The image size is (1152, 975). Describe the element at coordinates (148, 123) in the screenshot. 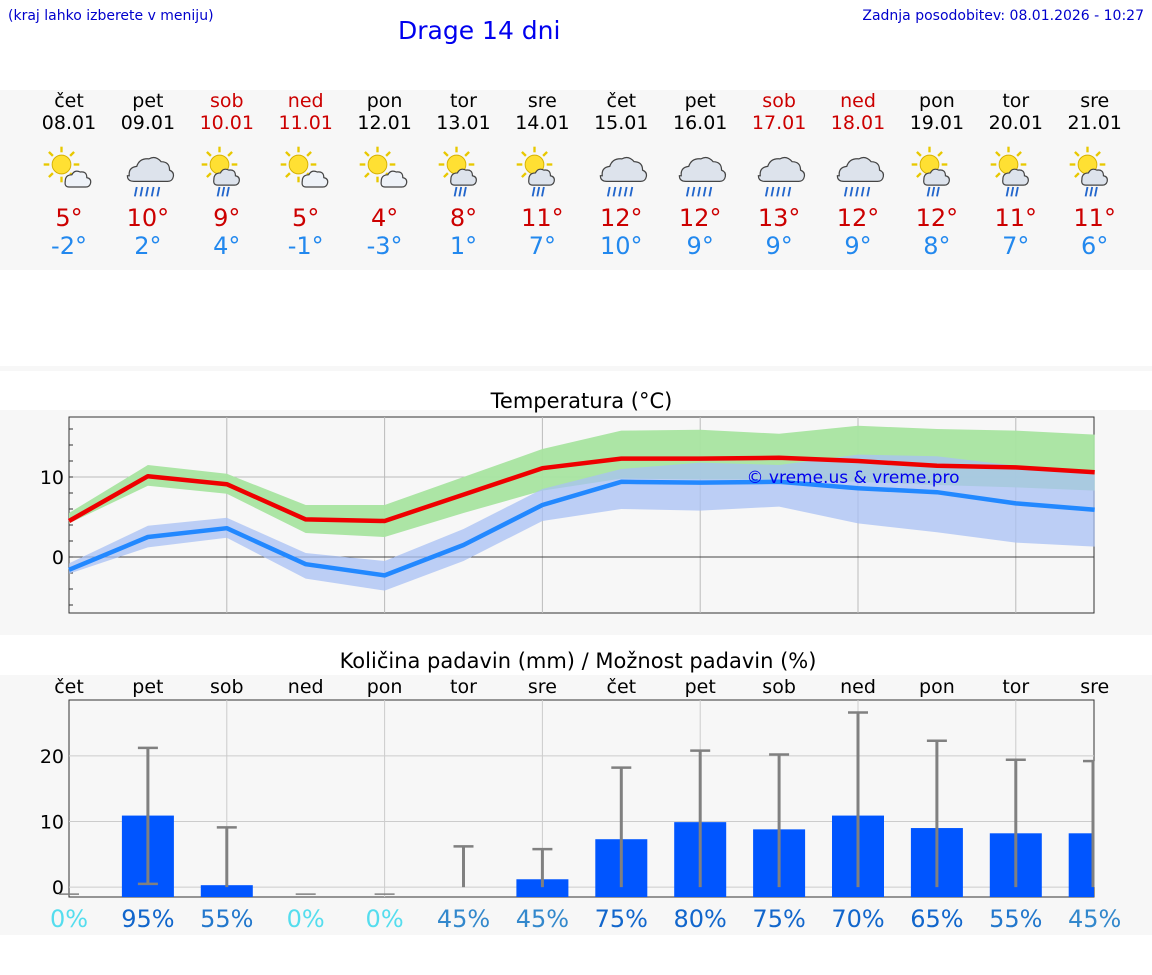

I see `day-date: 09.01` at that location.